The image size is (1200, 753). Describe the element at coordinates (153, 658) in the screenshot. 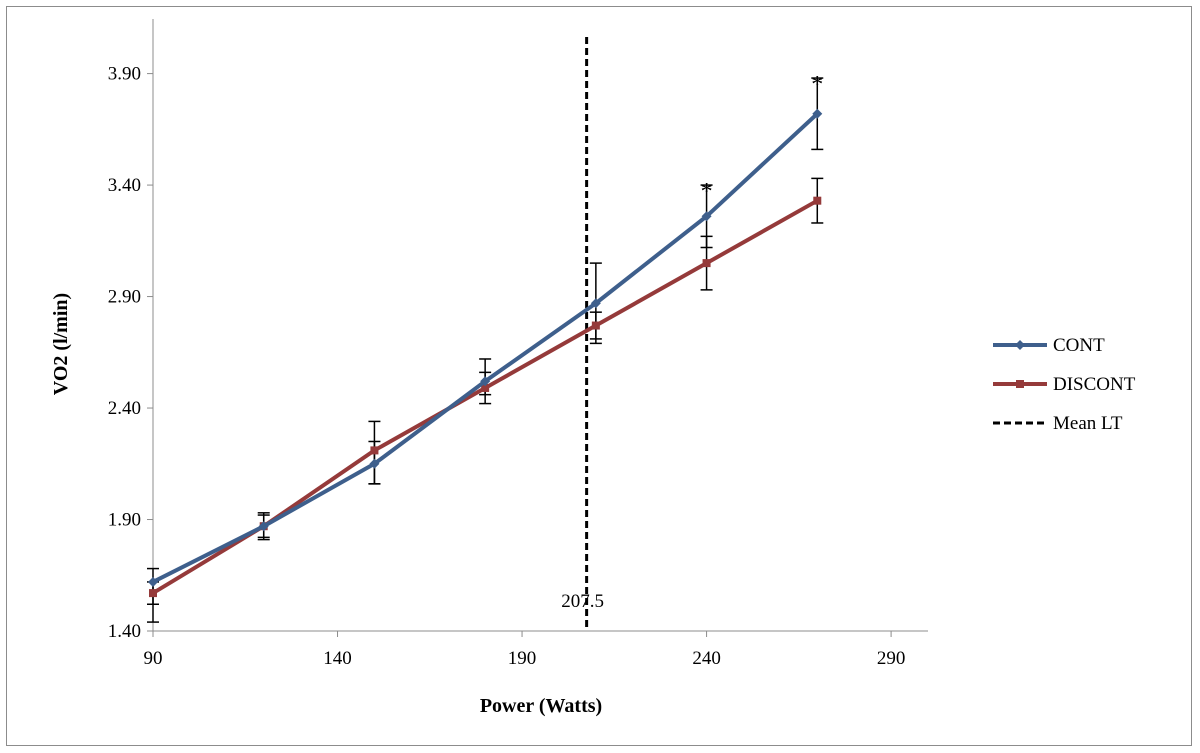

I see `x-tick-label: 90` at that location.